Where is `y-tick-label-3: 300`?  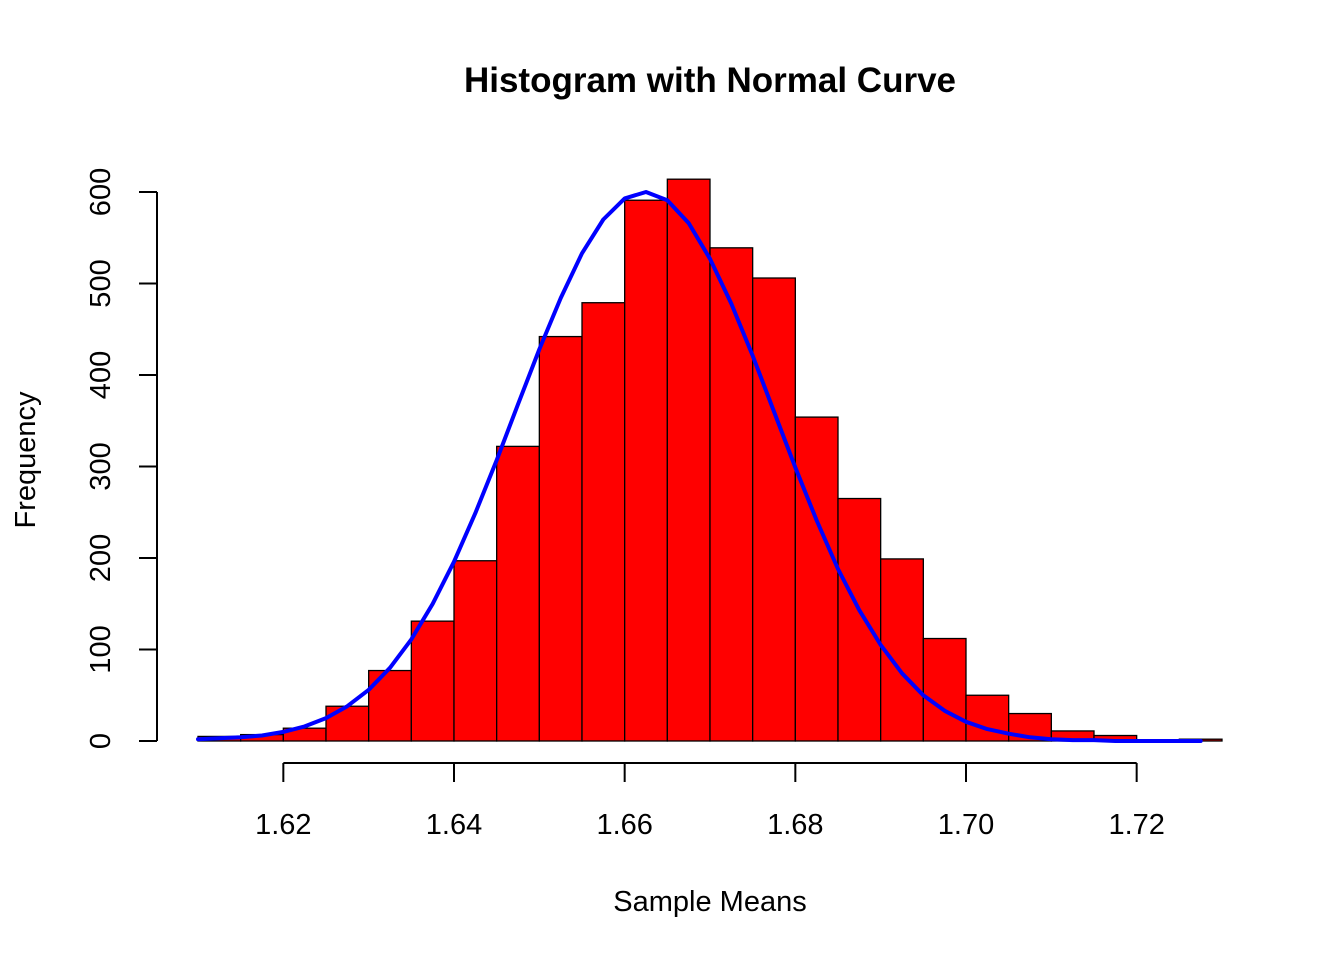
y-tick-label-3: 300 is located at coordinates (101, 466).